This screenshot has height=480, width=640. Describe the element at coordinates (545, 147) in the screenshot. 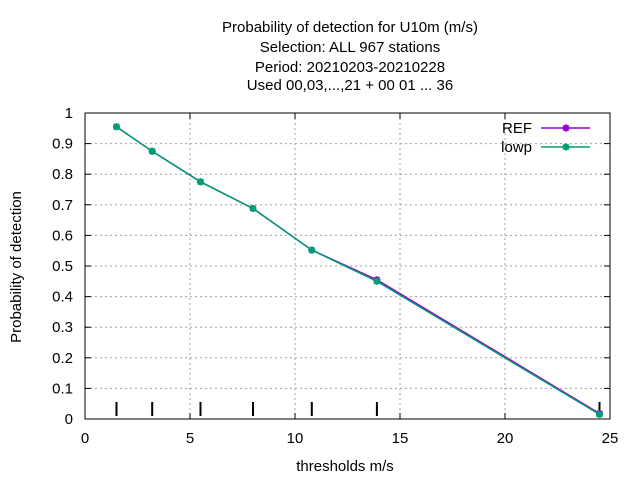

I see `legend-entry: lowp` at that location.